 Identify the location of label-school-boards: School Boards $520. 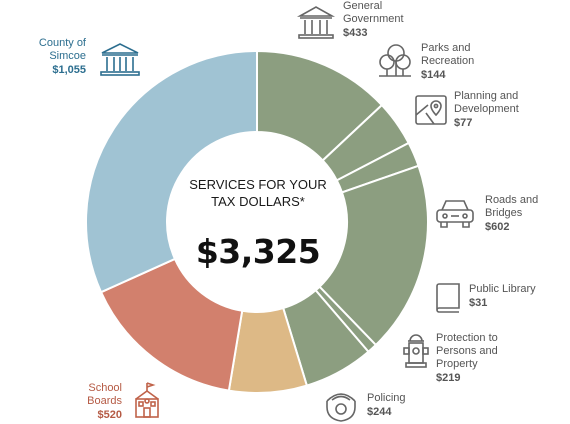
(89, 402).